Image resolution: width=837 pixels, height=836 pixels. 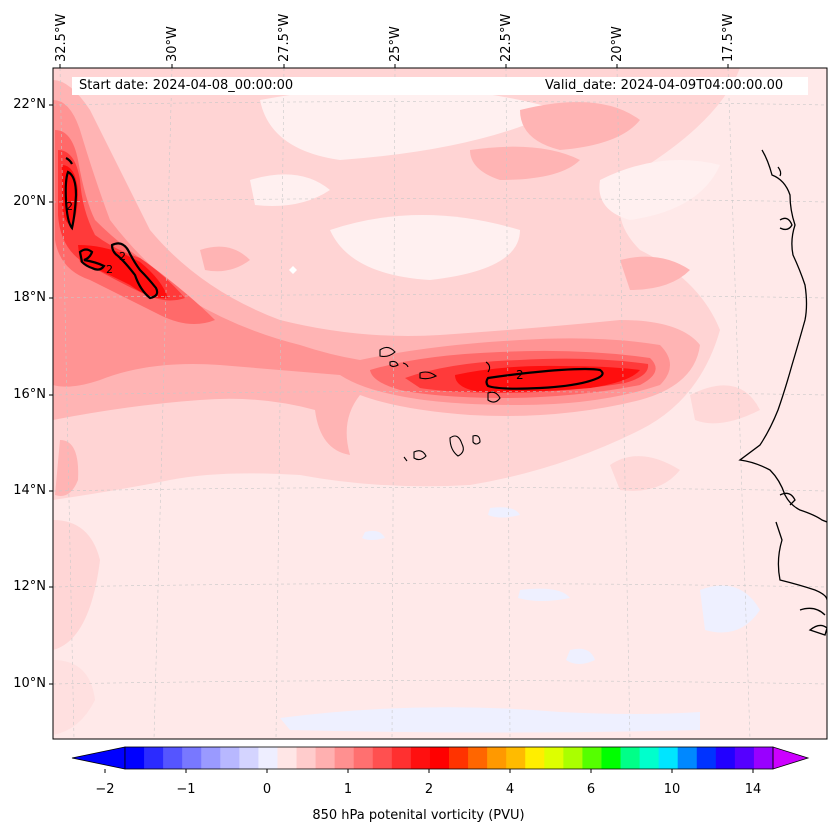 I want to click on colorbar-extend-high, so click(x=791, y=758).